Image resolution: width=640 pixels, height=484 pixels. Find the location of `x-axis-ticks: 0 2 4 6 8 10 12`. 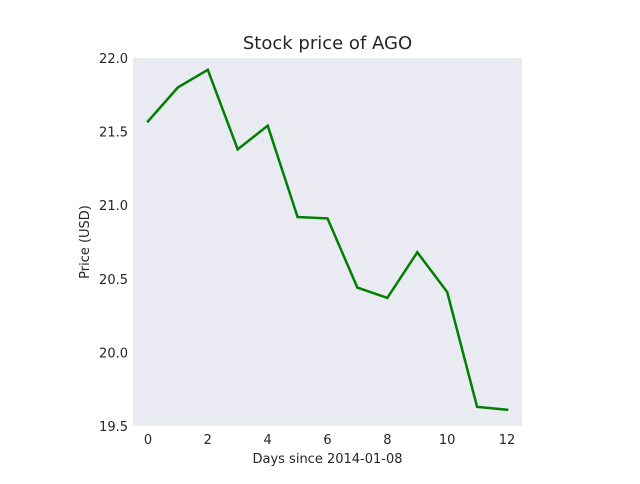

x-axis-ticks: 0 2 4 6 8 10 12 is located at coordinates (329, 440).